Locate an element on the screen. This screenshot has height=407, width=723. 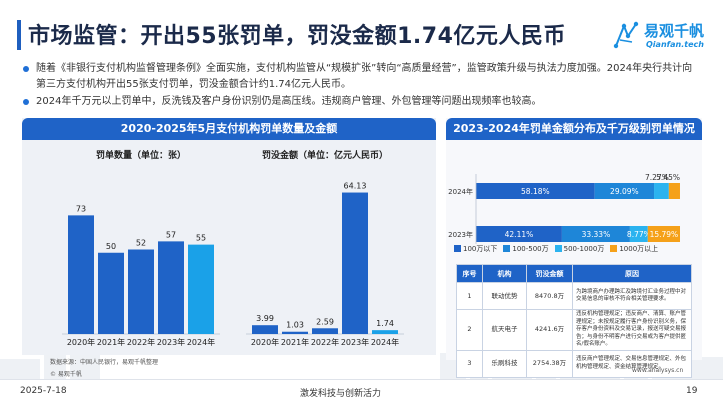
table-cell-amount: 2754.38万 is located at coordinates (549, 363).